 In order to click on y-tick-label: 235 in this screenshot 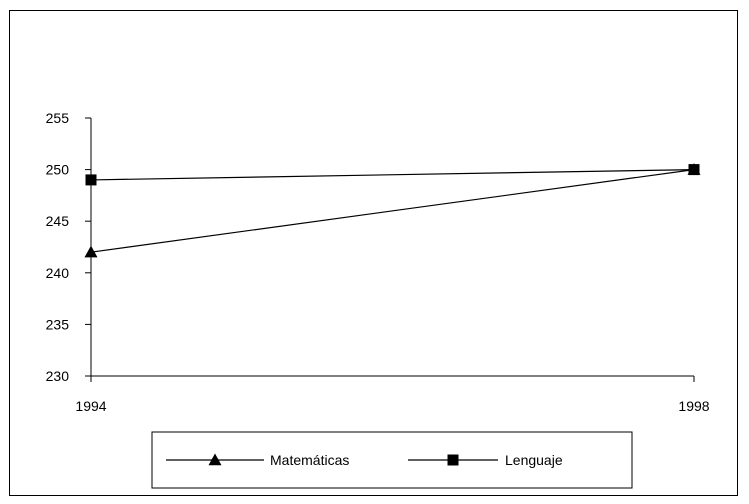, I will do `click(58, 324)`.